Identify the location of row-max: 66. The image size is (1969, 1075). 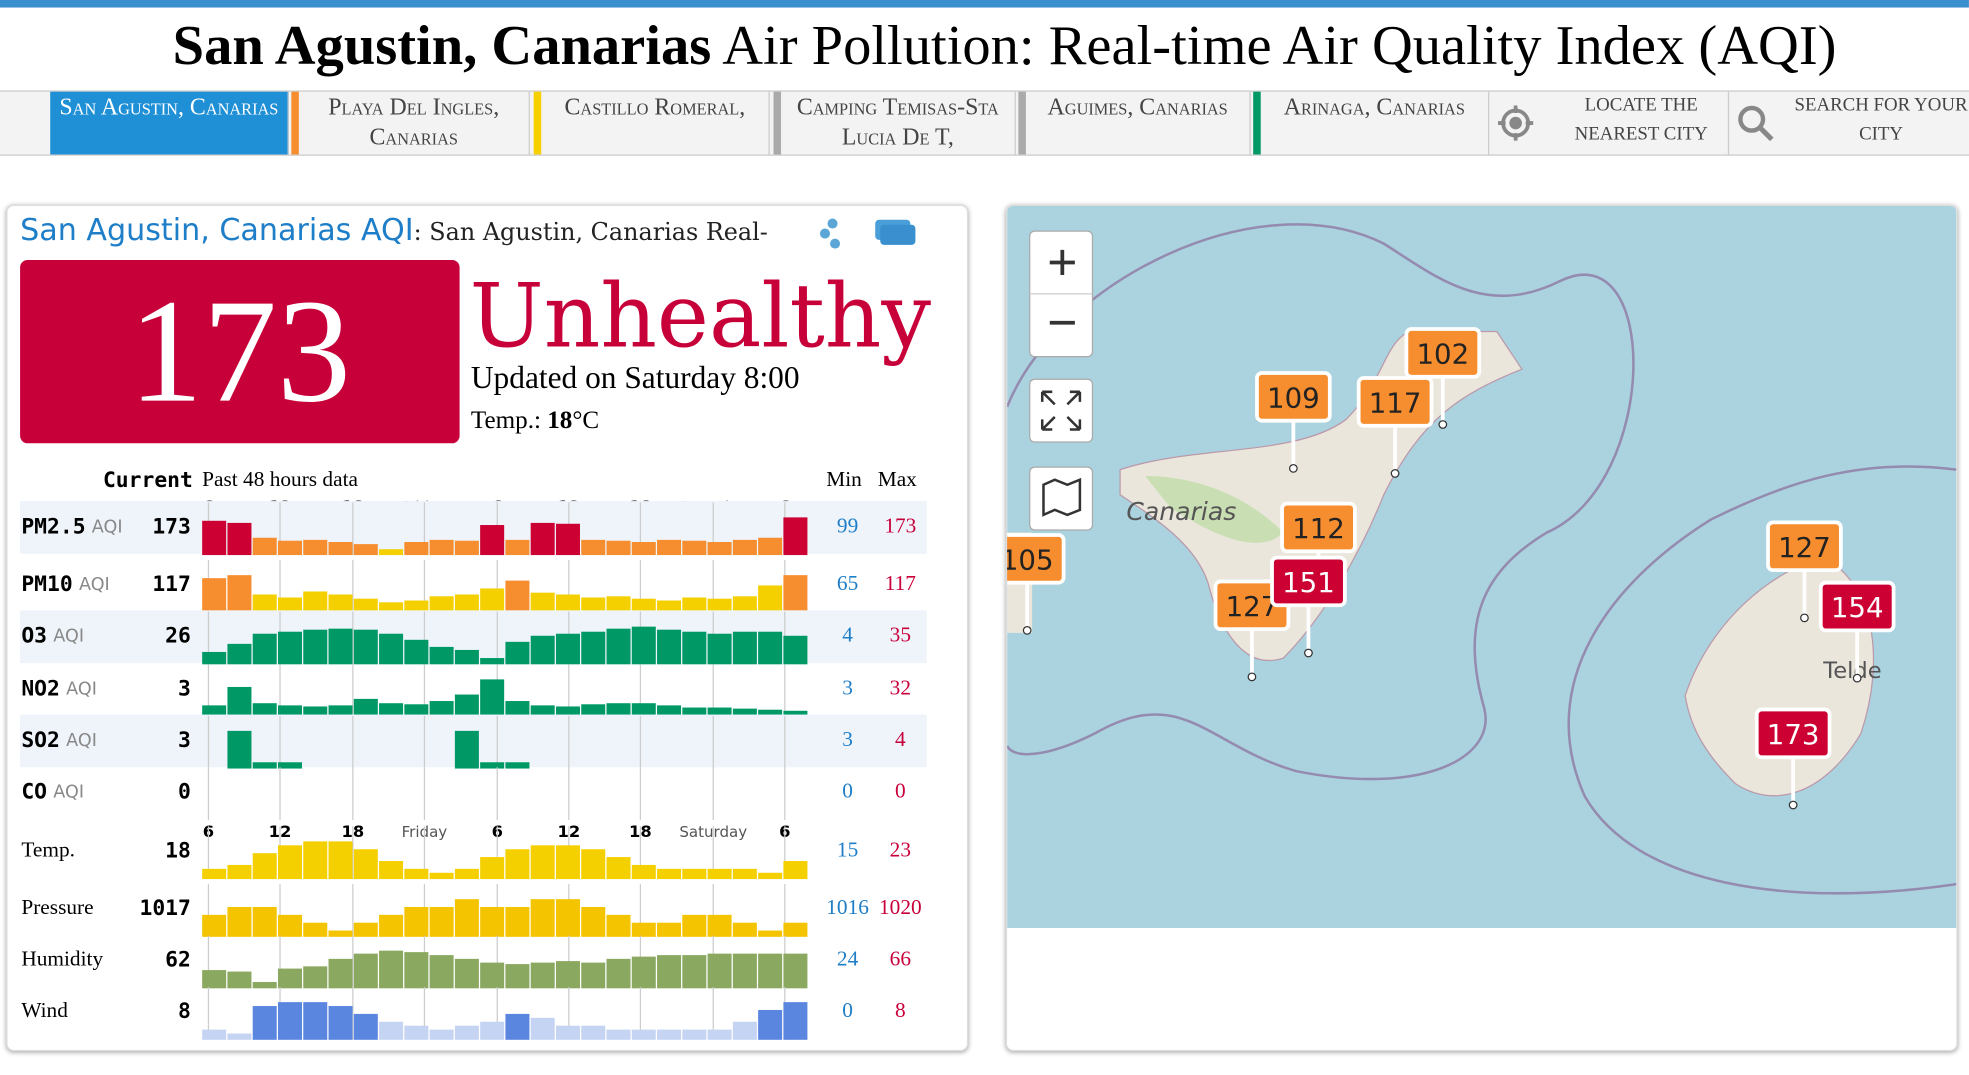
(901, 959).